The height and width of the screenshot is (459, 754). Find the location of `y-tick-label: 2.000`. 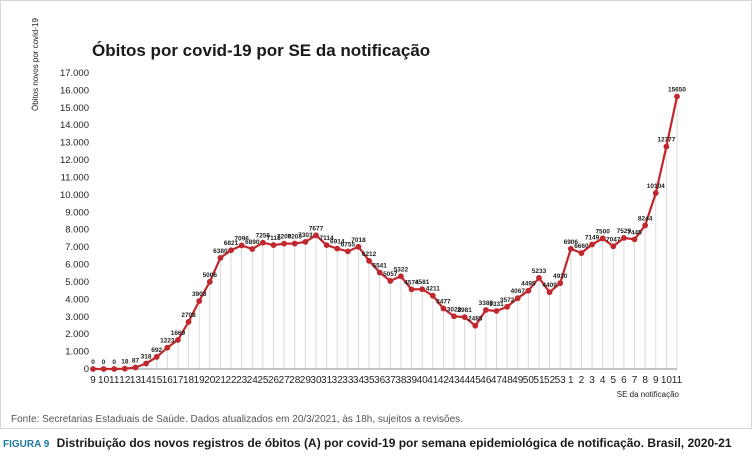

y-tick-label: 2.000 is located at coordinates (77, 334).